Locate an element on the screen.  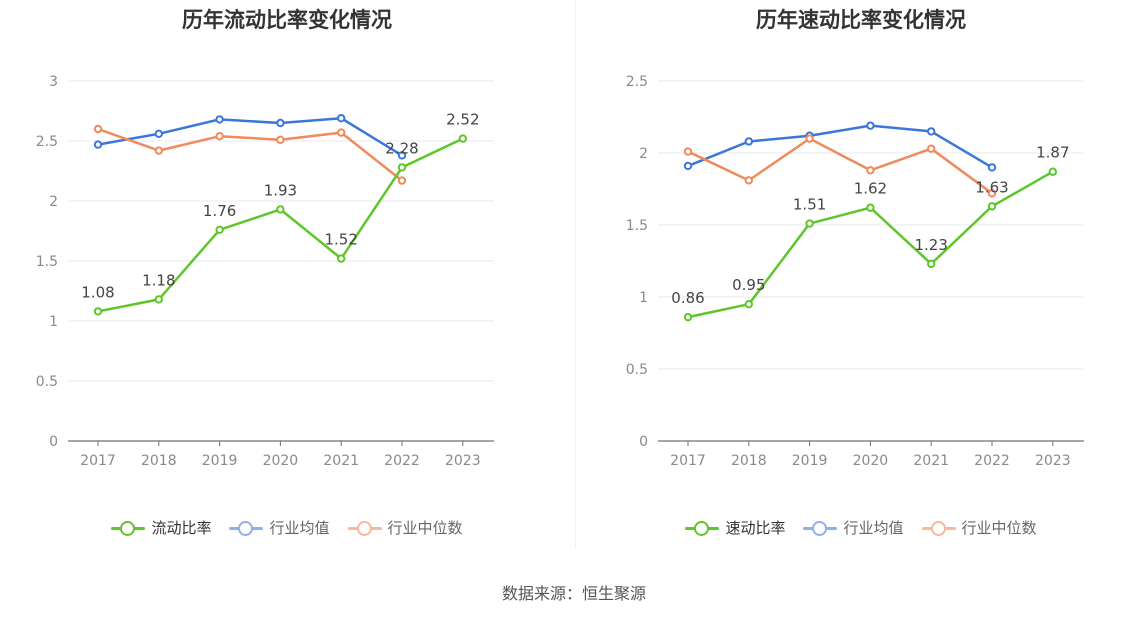
data-label: 1.52 is located at coordinates (340, 240).